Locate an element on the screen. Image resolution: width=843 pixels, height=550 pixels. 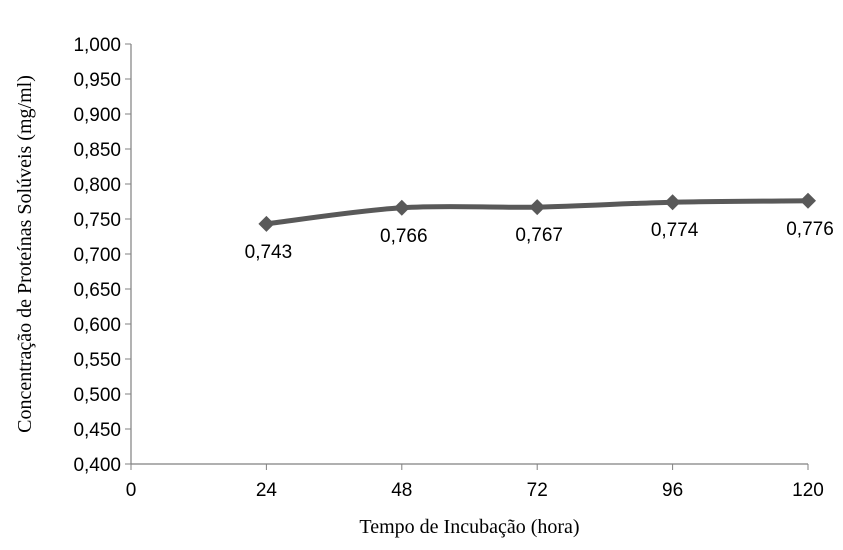
x-axis-title: Tempo de Incubação (hora) is located at coordinates (469, 527).